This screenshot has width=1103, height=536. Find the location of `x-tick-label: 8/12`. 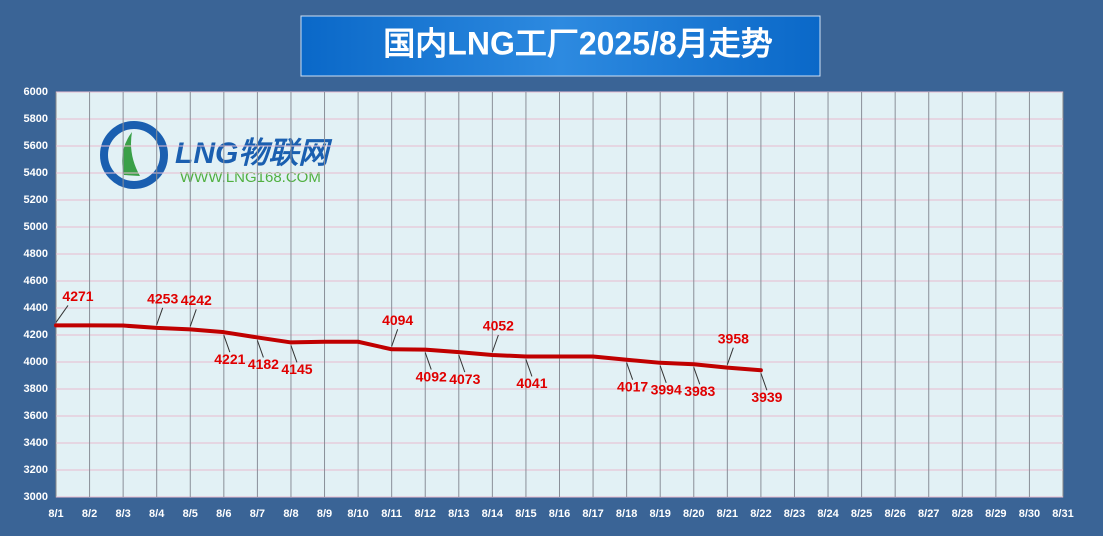

x-tick-label: 8/12 is located at coordinates (425, 514).